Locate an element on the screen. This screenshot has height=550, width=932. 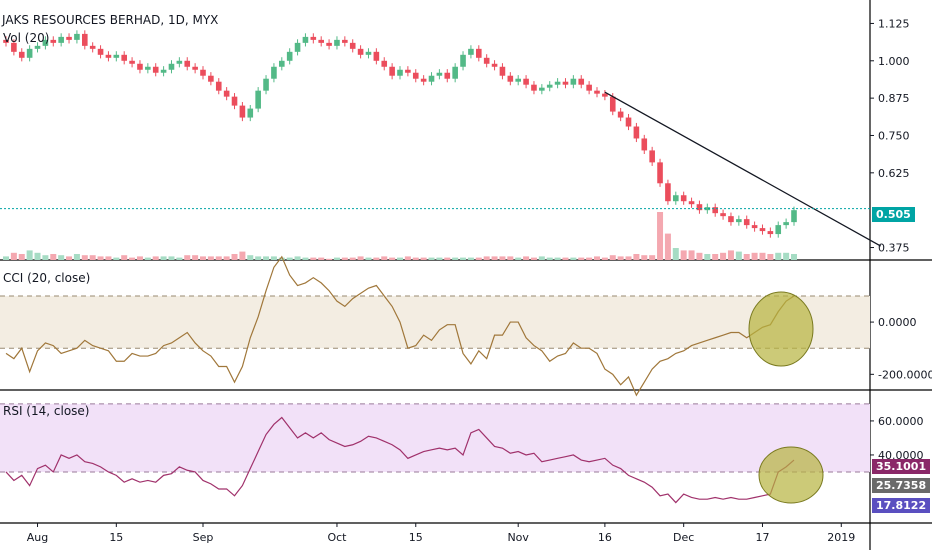
time-axis-tick: 15 is located at coordinates (116, 537).